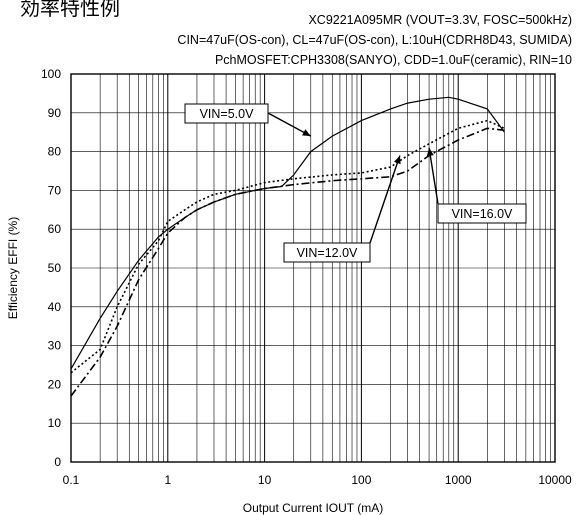  Describe the element at coordinates (55, 268) in the screenshot. I see `y-tick-label: 50` at that location.